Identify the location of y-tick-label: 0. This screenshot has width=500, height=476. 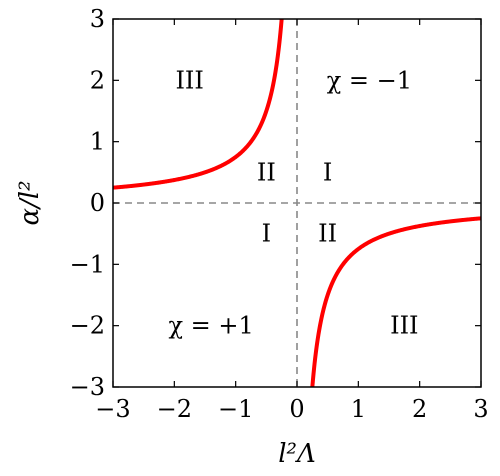
(97, 203).